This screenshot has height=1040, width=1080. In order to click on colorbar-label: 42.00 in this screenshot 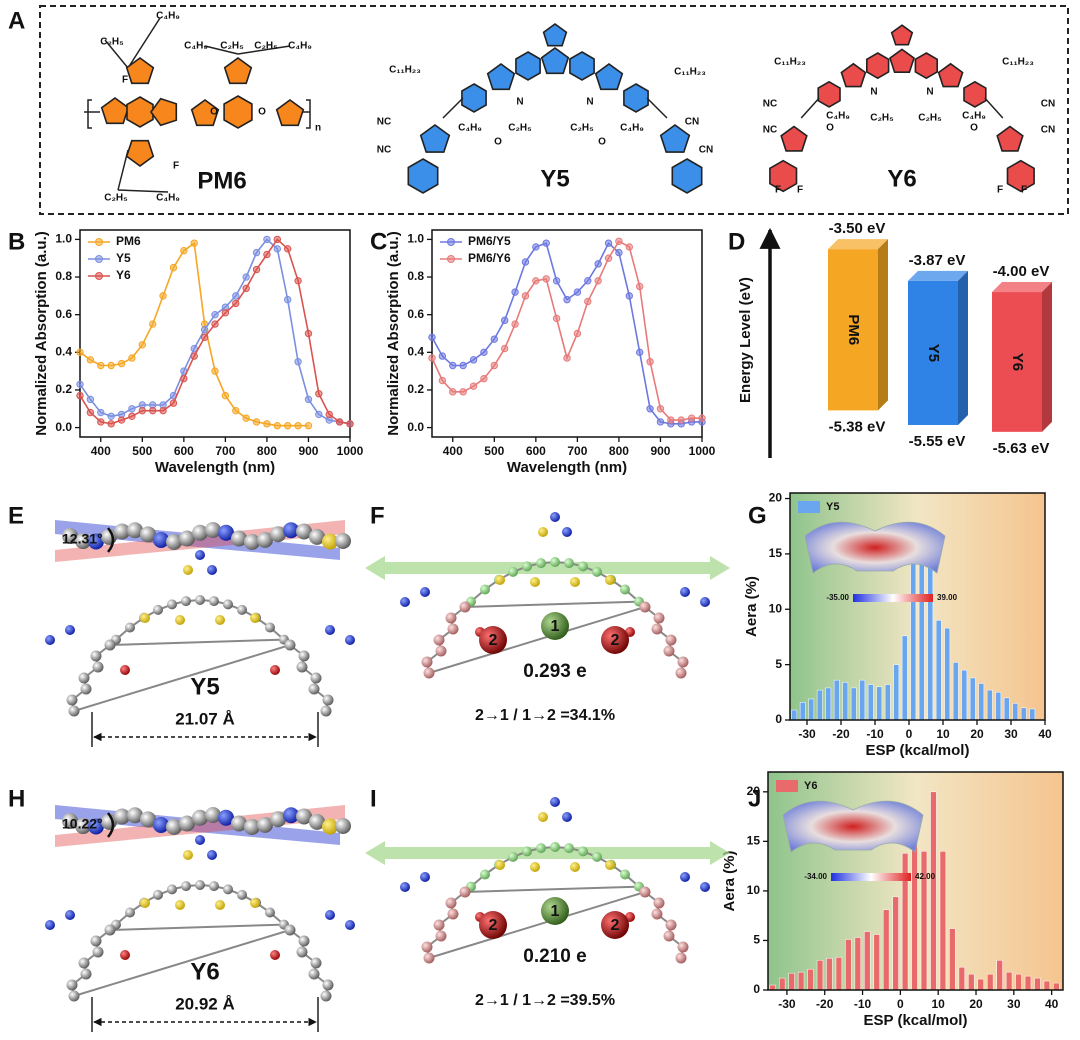, I will do `click(925, 876)`.